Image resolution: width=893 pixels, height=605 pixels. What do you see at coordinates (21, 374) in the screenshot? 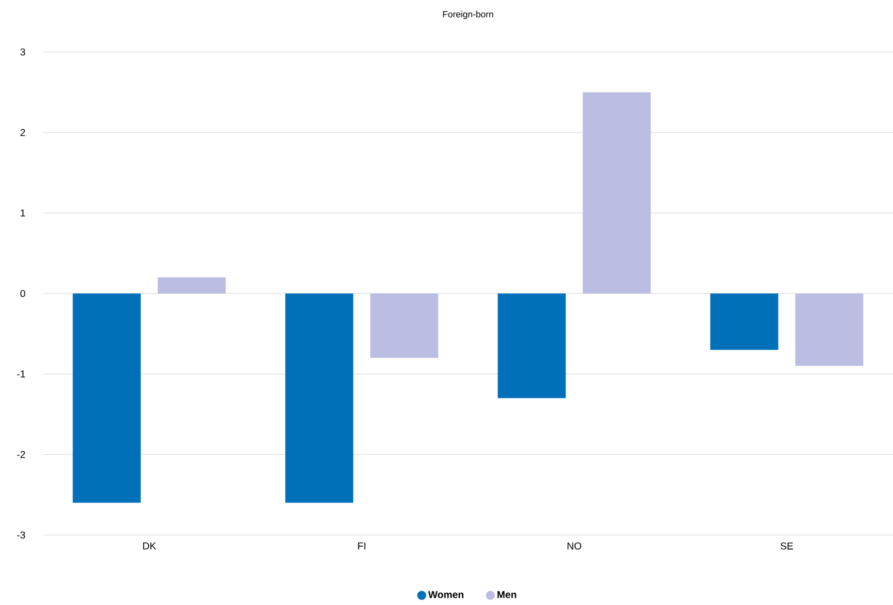
I see `y-tick-label: -1` at bounding box center [21, 374].